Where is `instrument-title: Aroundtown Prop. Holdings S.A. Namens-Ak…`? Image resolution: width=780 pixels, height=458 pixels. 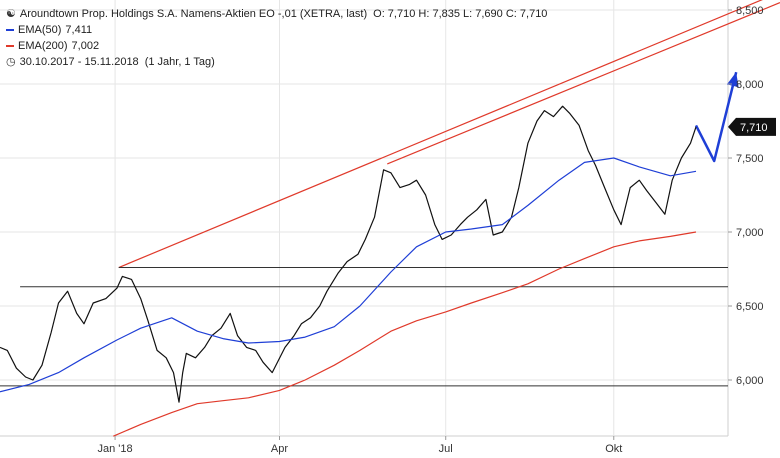 instrument-title: Aroundtown Prop. Holdings S.A. Namens-Ak… is located at coordinates (193, 14).